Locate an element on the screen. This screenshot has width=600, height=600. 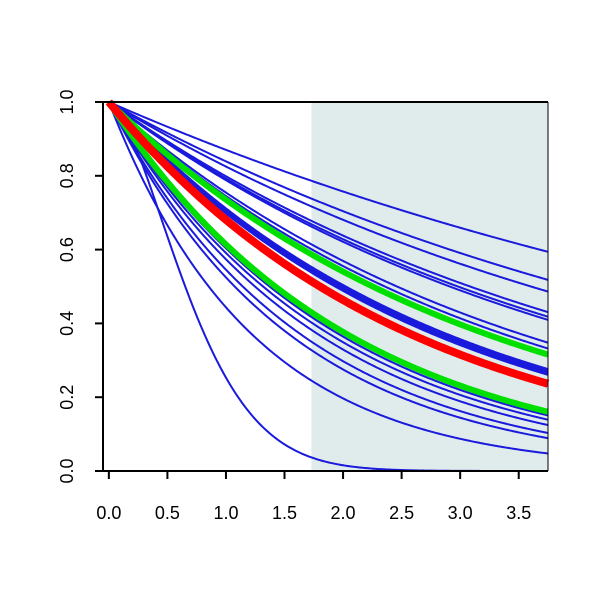
x-tick-label: 2.0 is located at coordinates (343, 513).